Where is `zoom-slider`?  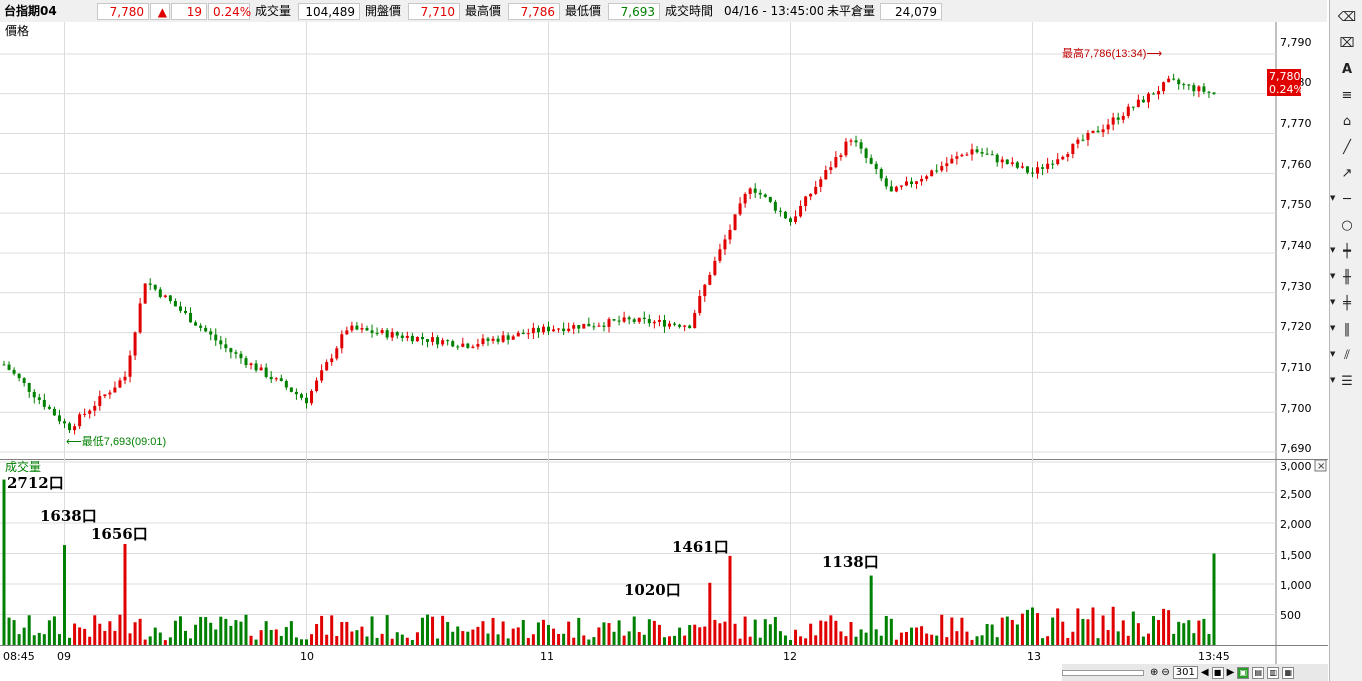
zoom-slider is located at coordinates (1103, 672).